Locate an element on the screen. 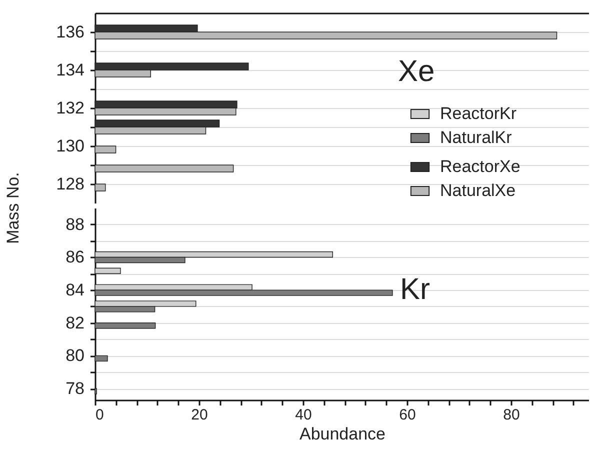  y-tick-label: 130 is located at coordinates (70, 146).